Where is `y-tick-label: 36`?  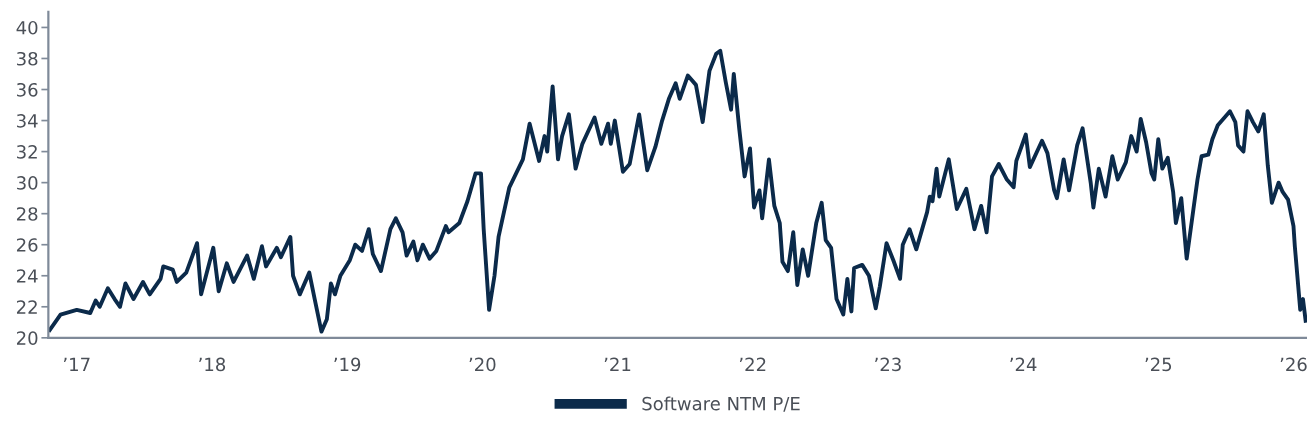 y-tick-label: 36 is located at coordinates (27, 89).